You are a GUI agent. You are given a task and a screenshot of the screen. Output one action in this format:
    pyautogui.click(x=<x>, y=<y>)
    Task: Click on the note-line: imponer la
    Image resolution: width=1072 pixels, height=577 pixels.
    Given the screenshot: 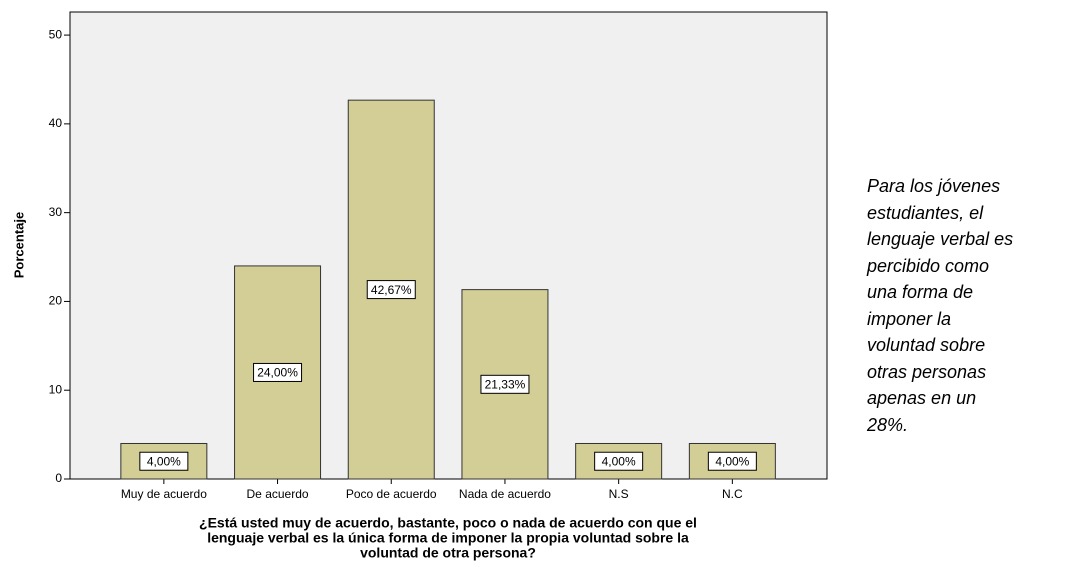 What is the action you would take?
    pyautogui.click(x=909, y=318)
    